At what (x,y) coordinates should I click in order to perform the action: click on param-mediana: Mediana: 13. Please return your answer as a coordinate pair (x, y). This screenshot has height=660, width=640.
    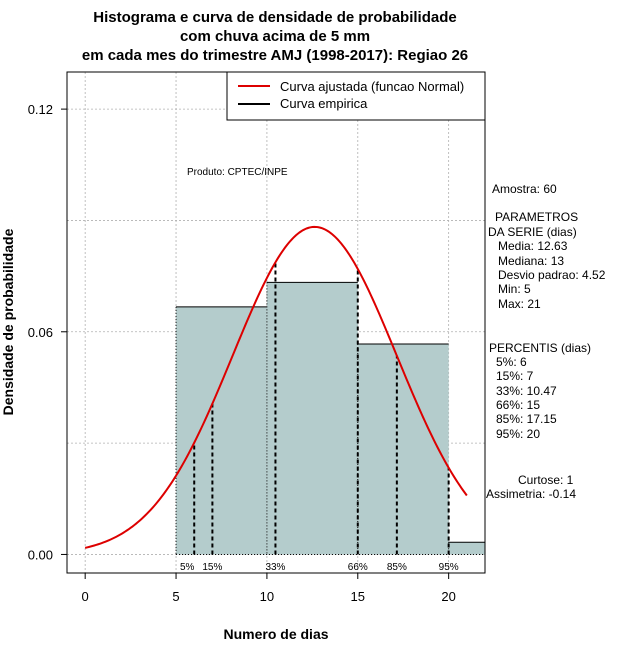
    Looking at the image, I should click on (531, 261).